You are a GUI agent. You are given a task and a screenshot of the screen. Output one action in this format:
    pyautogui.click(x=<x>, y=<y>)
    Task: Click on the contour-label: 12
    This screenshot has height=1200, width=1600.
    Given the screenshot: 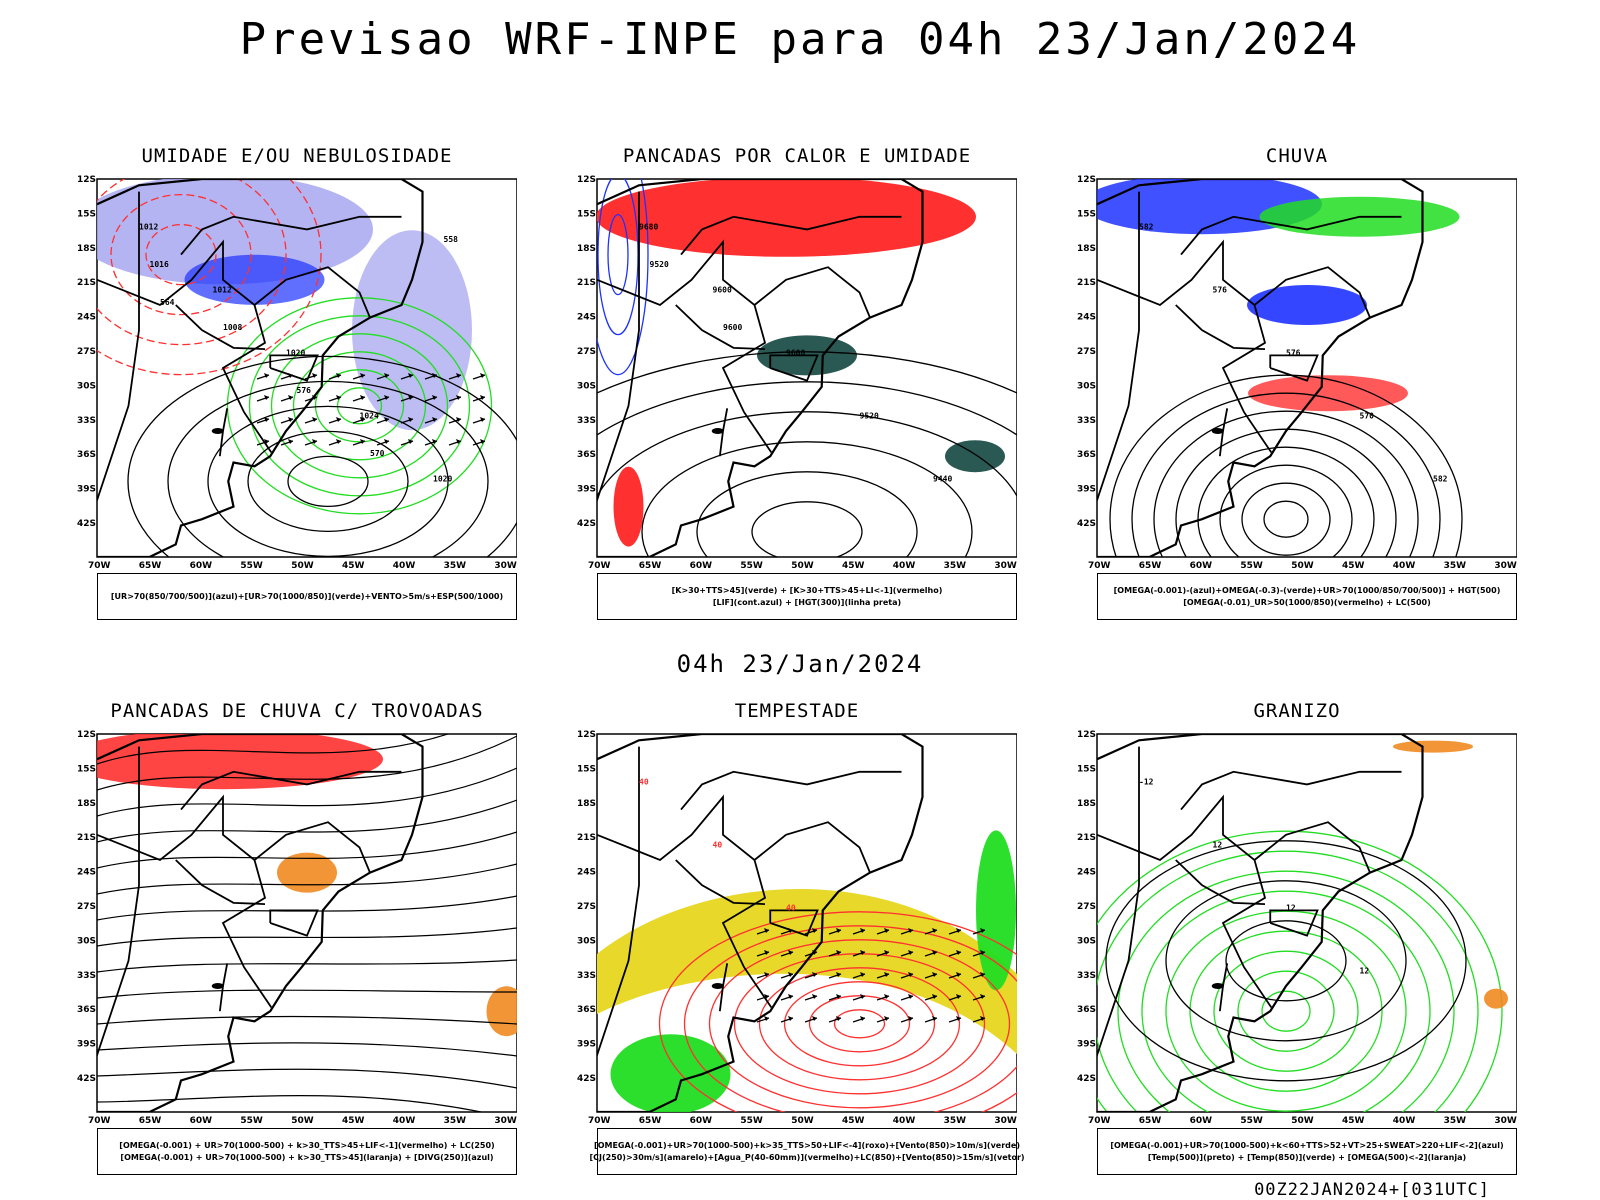 What is the action you would take?
    pyautogui.click(x=1365, y=970)
    